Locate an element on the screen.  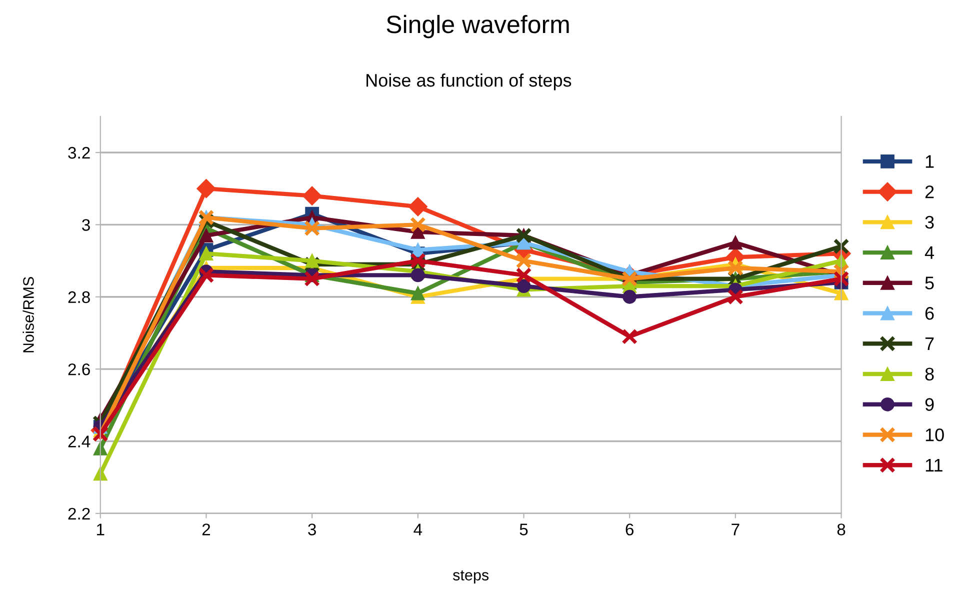
legend-label: 4 is located at coordinates (929, 252).